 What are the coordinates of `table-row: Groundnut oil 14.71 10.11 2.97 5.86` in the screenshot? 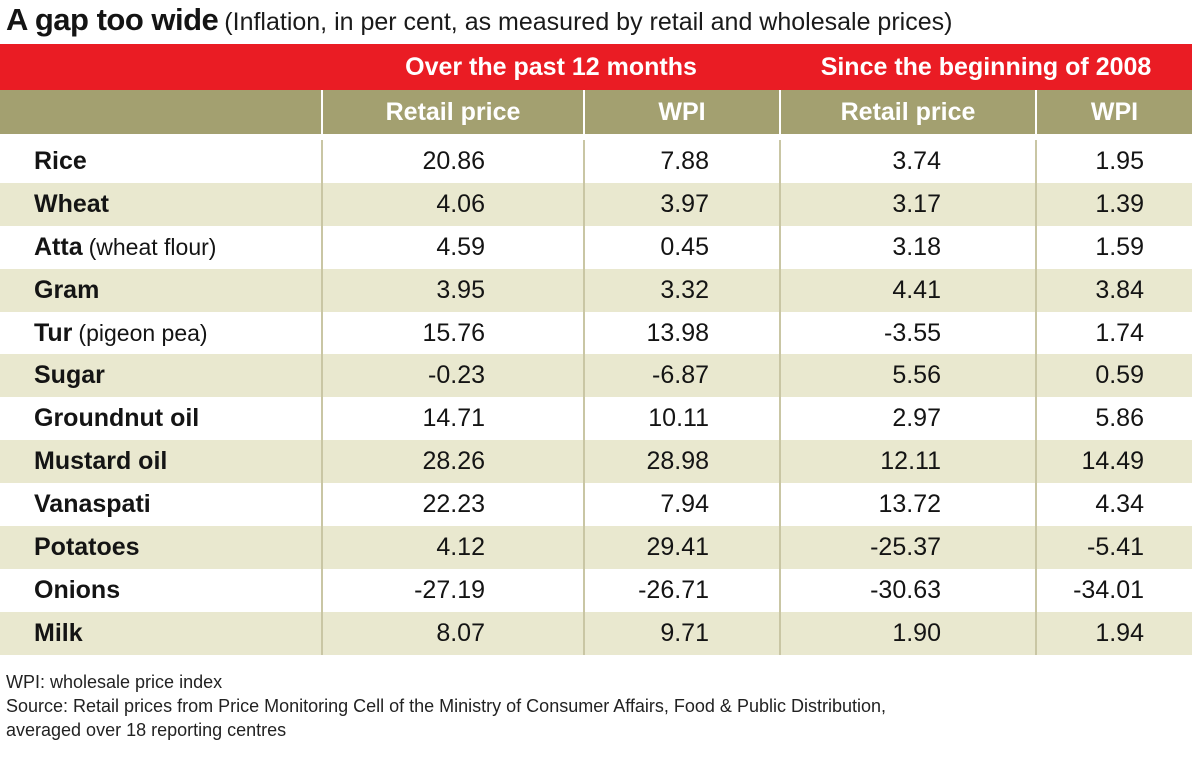 It's located at (596, 419).